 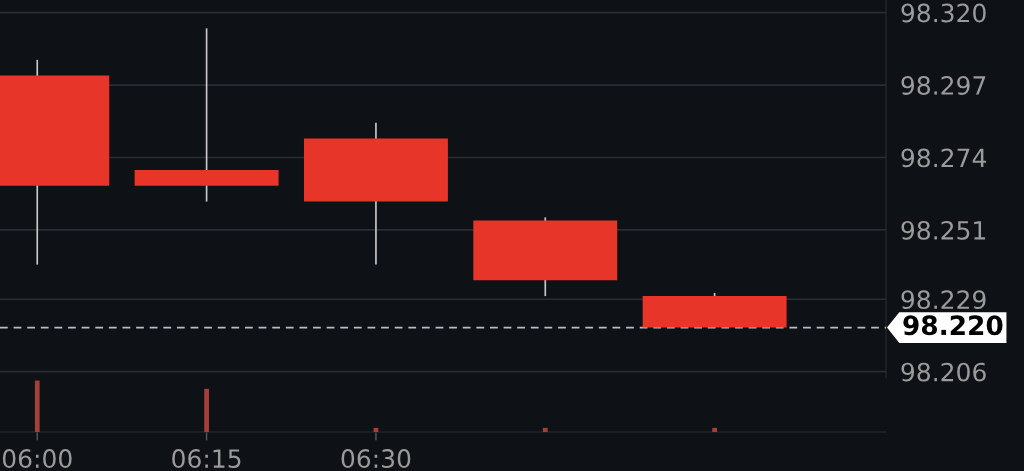 I want to click on candlestick, so click(x=206, y=115).